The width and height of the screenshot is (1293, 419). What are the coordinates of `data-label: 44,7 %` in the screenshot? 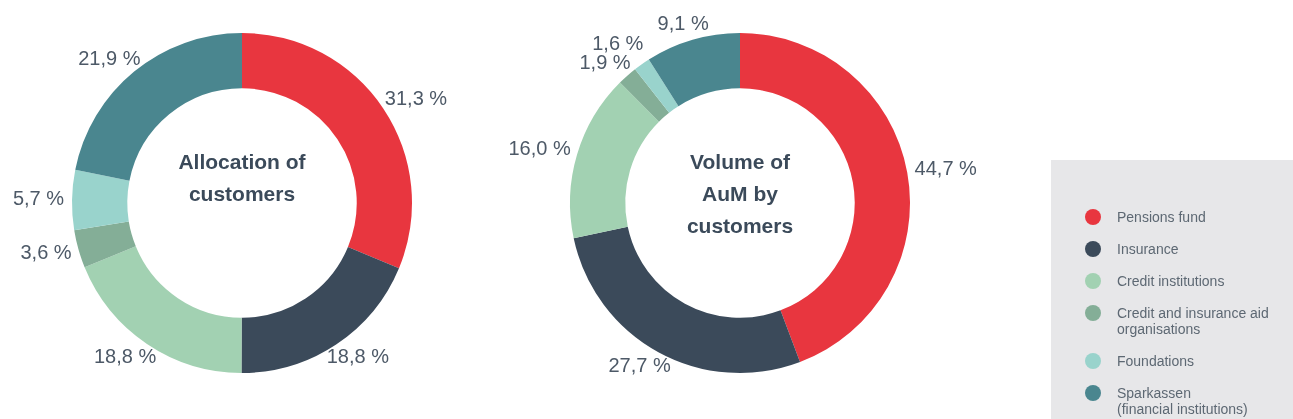 It's located at (946, 168).